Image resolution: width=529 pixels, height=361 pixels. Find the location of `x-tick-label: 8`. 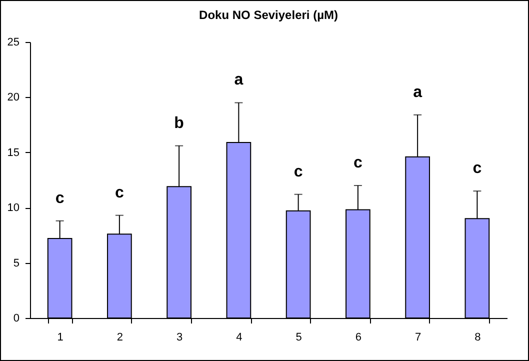

x-tick-label: 8 is located at coordinates (477, 338).